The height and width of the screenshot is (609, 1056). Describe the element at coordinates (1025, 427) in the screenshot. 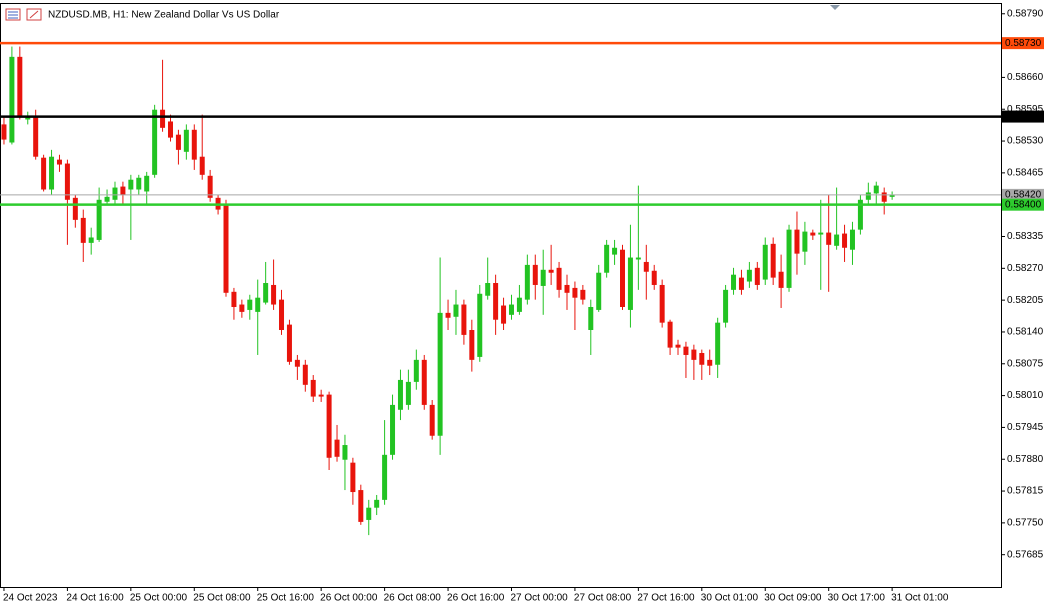

I see `y-tick-label: 0.57945` at that location.